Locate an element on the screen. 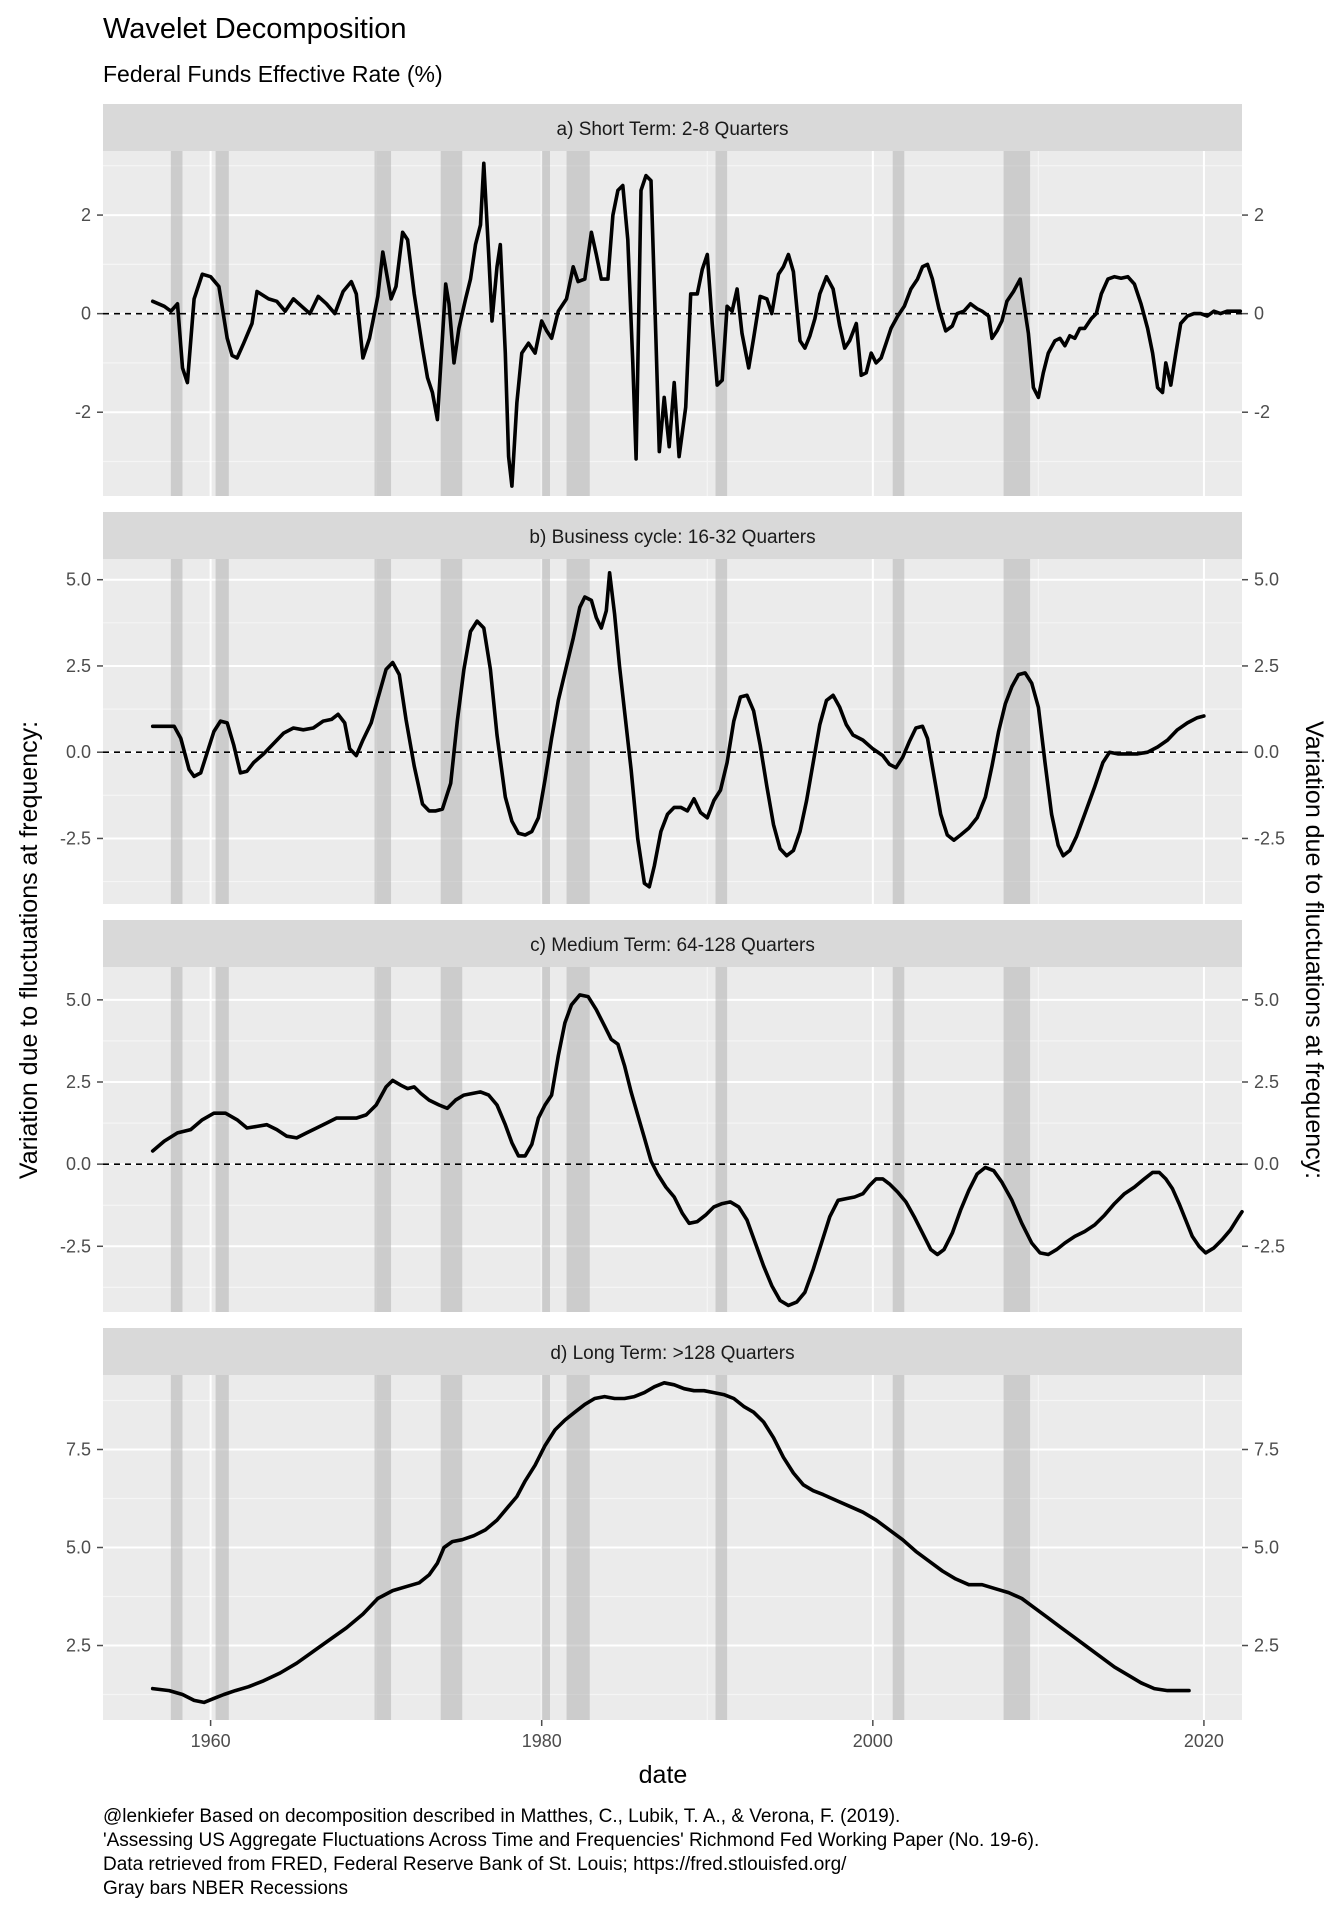 The image size is (1344, 1920). y-tick-label-left: 0 is located at coordinates (86, 314).